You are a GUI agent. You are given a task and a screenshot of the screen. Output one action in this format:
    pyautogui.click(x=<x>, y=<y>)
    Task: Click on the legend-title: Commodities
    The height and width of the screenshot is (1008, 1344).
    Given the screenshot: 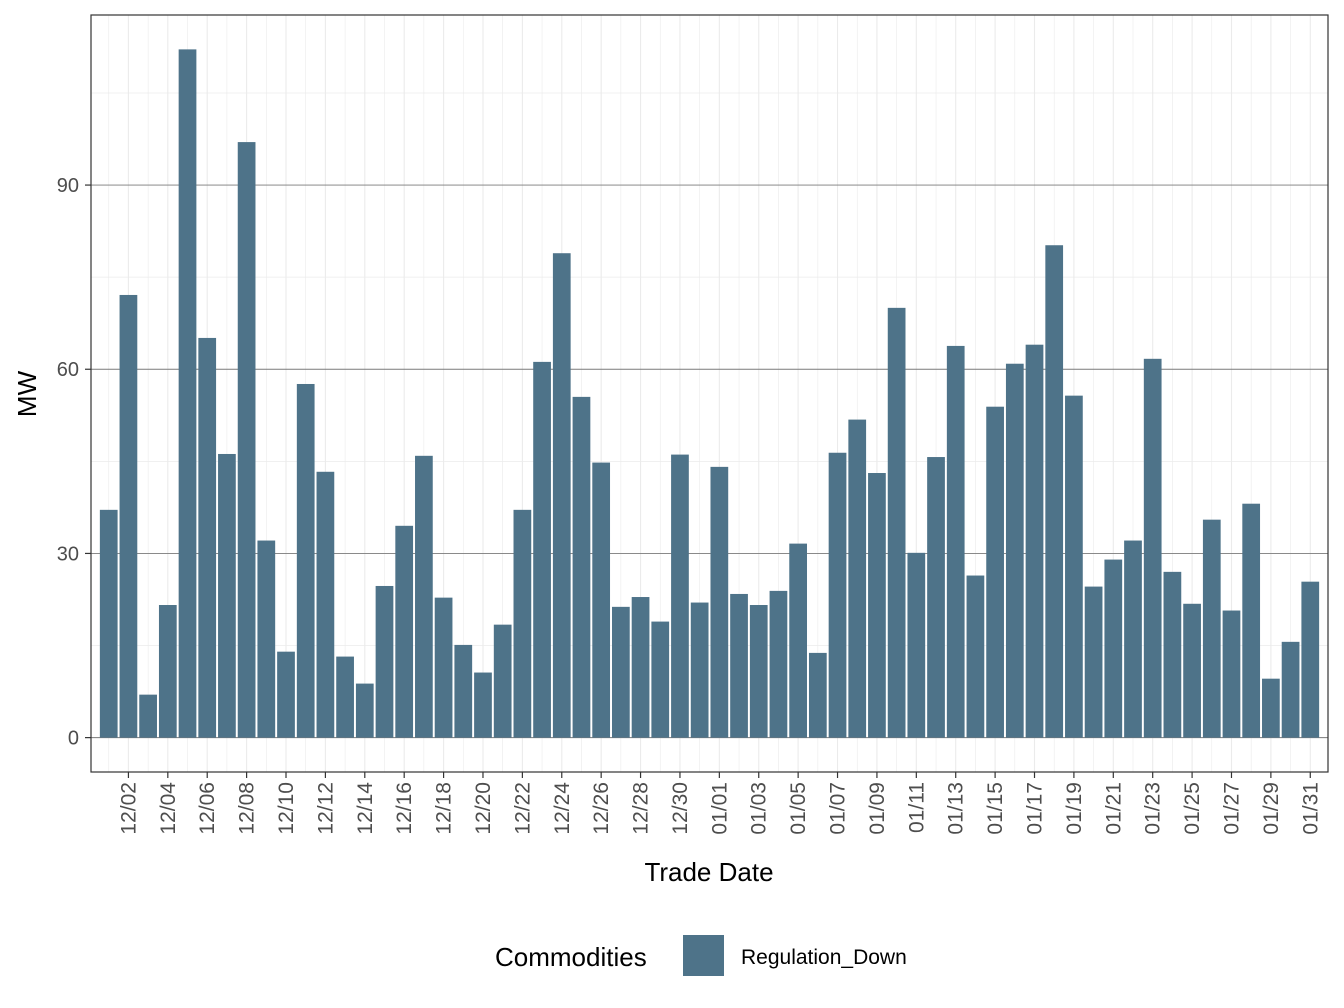 What is the action you would take?
    pyautogui.click(x=571, y=957)
    